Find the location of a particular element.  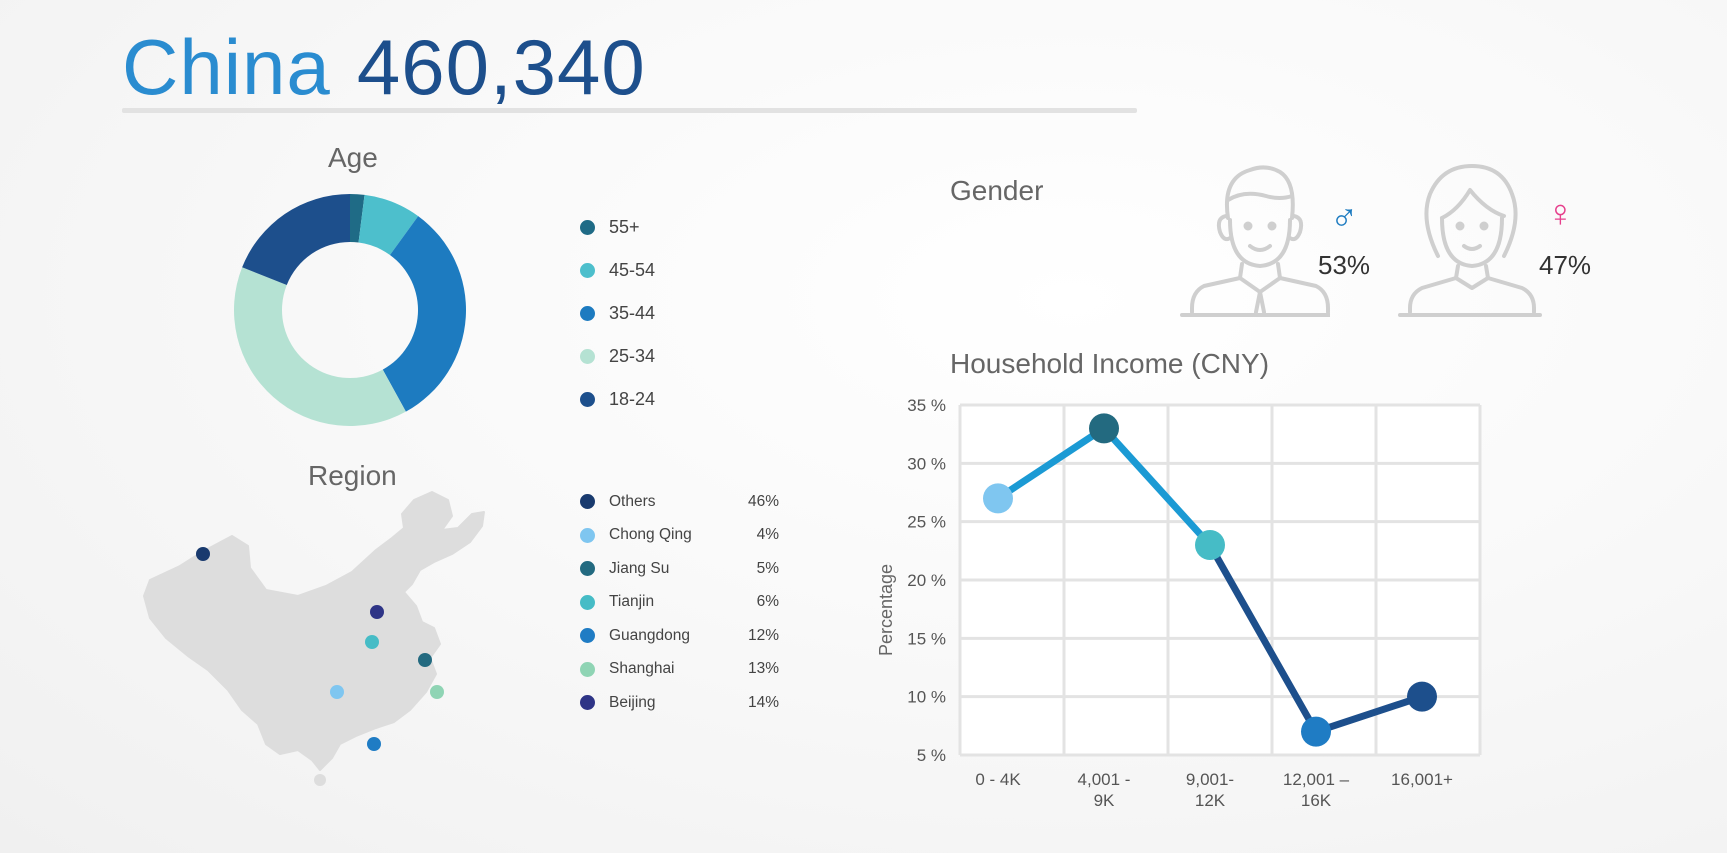

country-name: China is located at coordinates (226, 67).